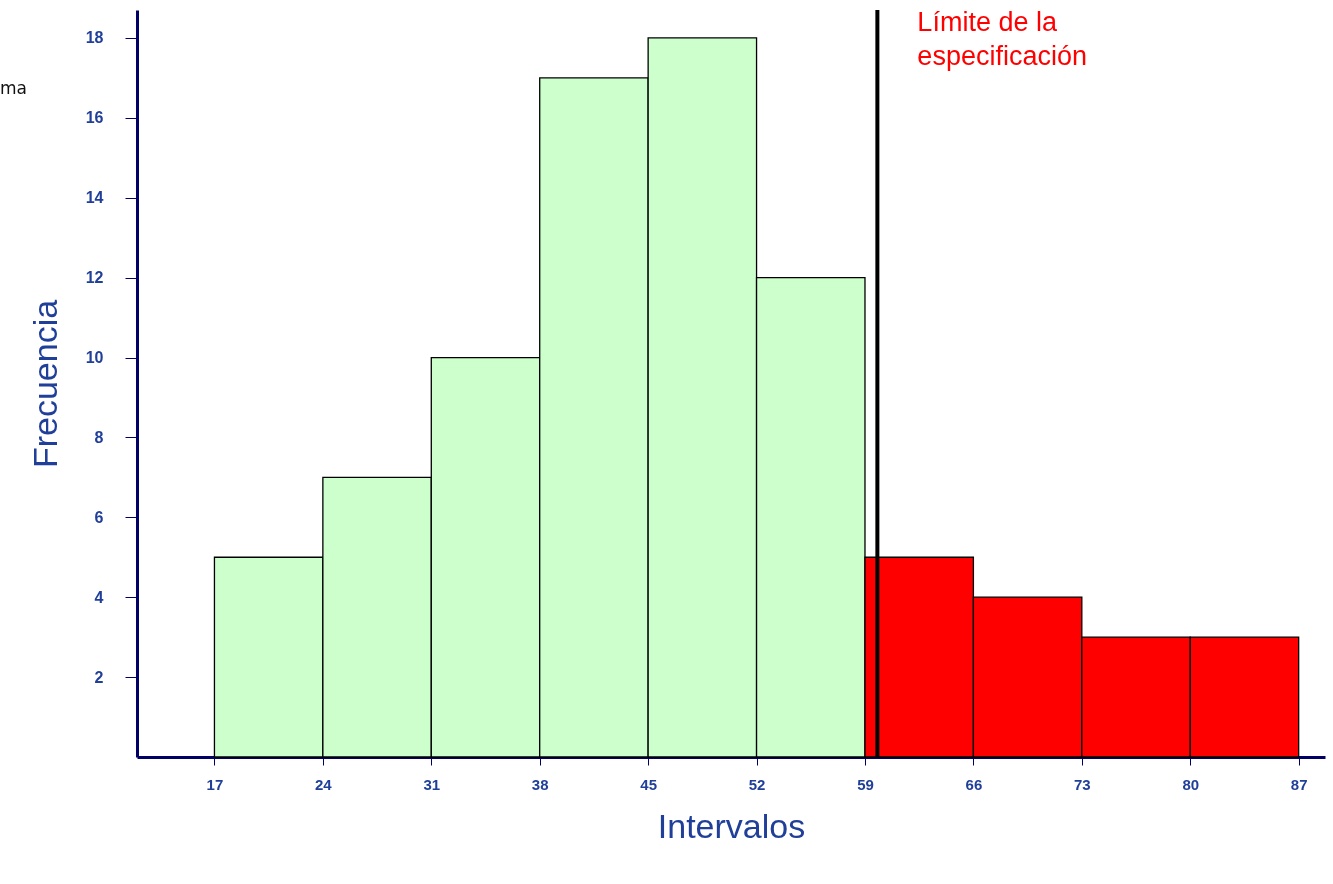 The image size is (1333, 884). What do you see at coordinates (94, 38) in the screenshot?
I see `y-tick-label: 18` at bounding box center [94, 38].